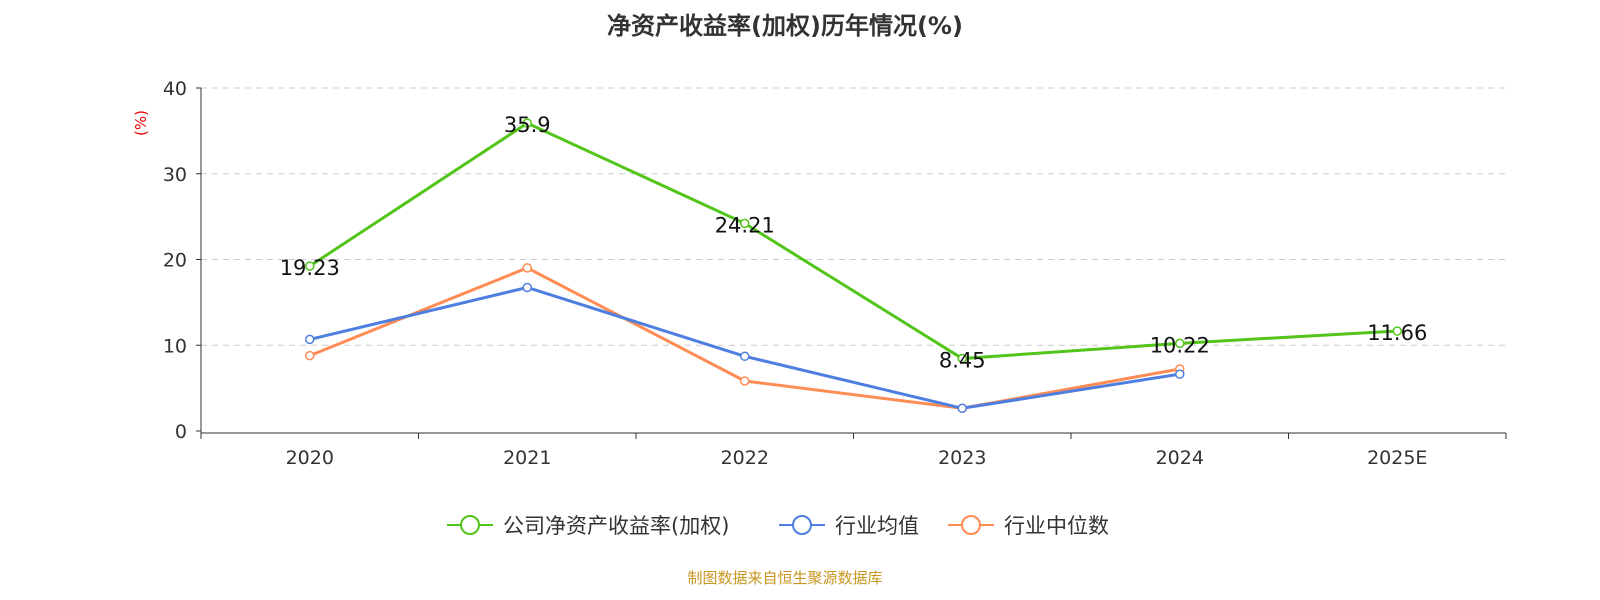 The height and width of the screenshot is (600, 1600). What do you see at coordinates (175, 89) in the screenshot?
I see `y-tick-label: 40` at bounding box center [175, 89].